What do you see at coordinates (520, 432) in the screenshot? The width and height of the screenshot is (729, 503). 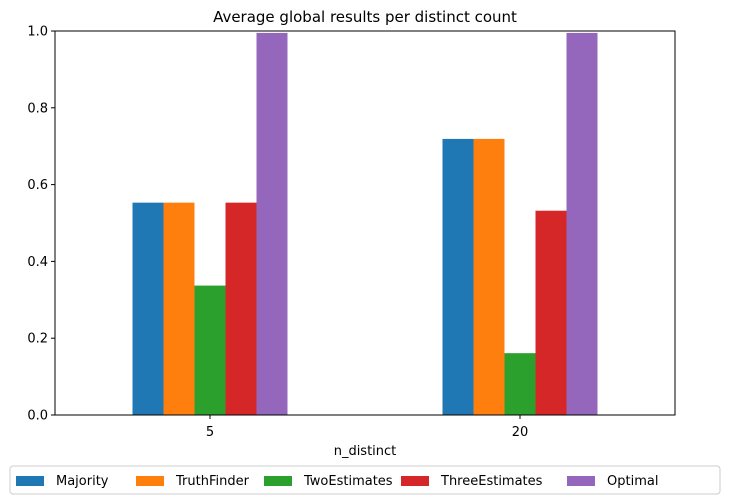 I see `x-tick-label: 20` at bounding box center [520, 432].